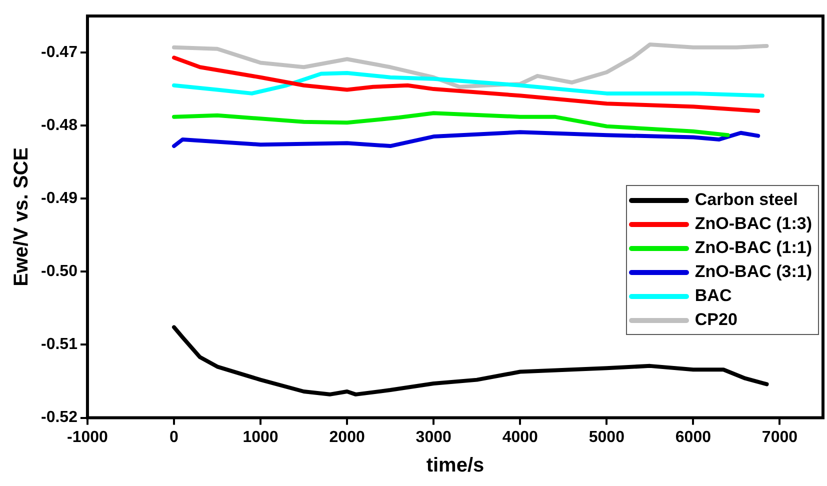 Image resolution: width=827 pixels, height=486 pixels. I want to click on x-tick-label: 3000, so click(434, 437).